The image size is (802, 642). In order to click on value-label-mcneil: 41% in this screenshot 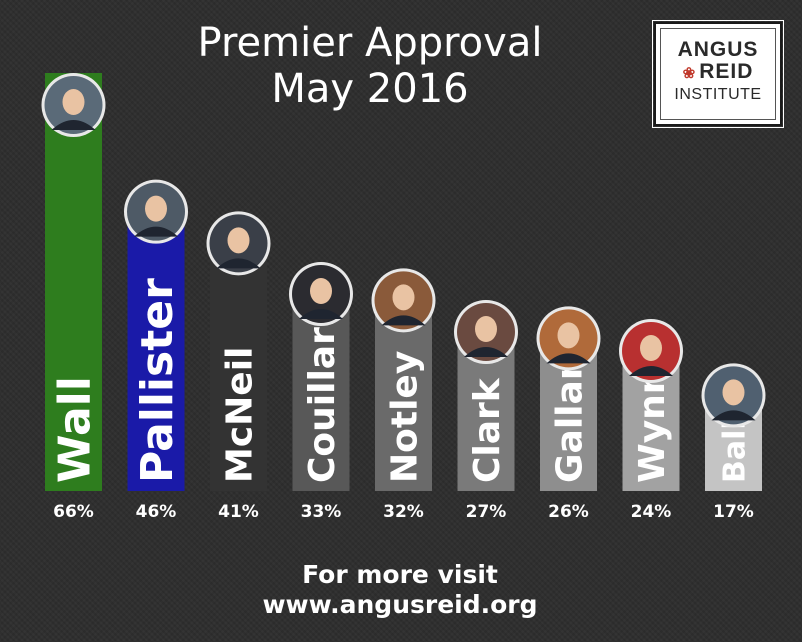, I will do `click(238, 512)`.